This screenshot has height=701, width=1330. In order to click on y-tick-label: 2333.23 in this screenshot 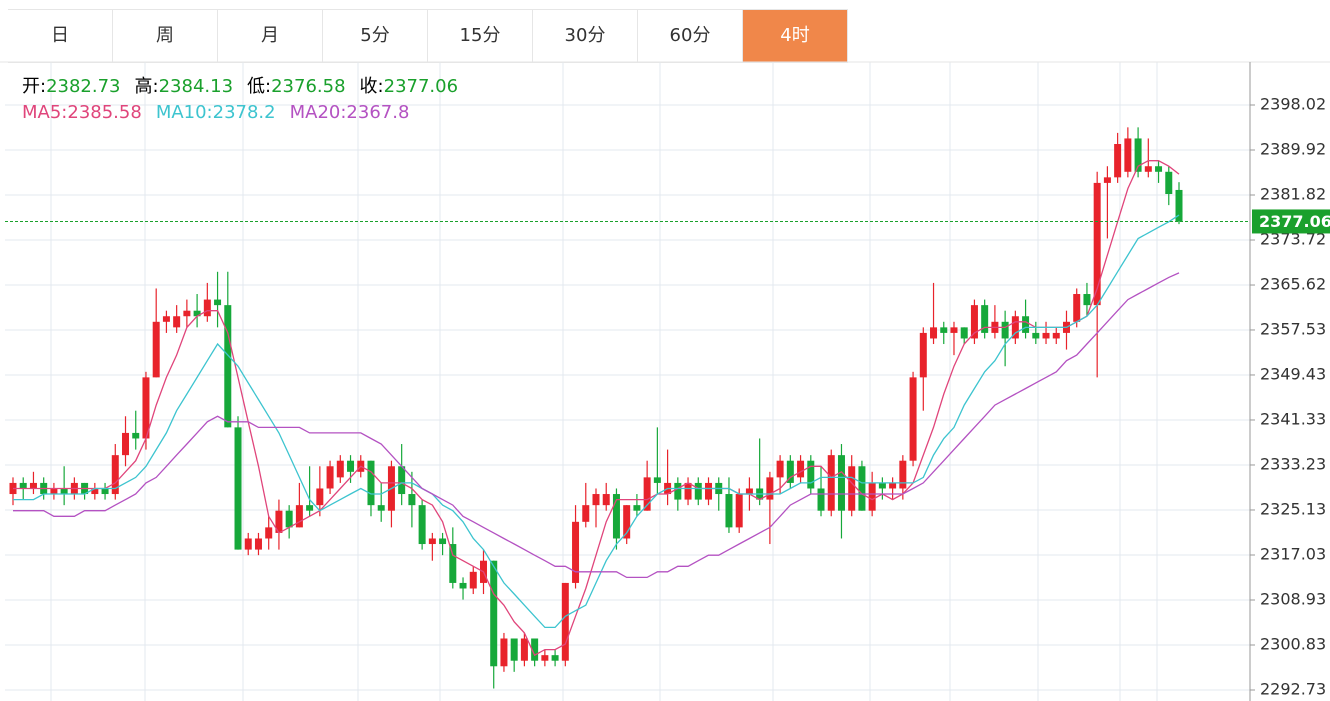, I will do `click(1293, 463)`.